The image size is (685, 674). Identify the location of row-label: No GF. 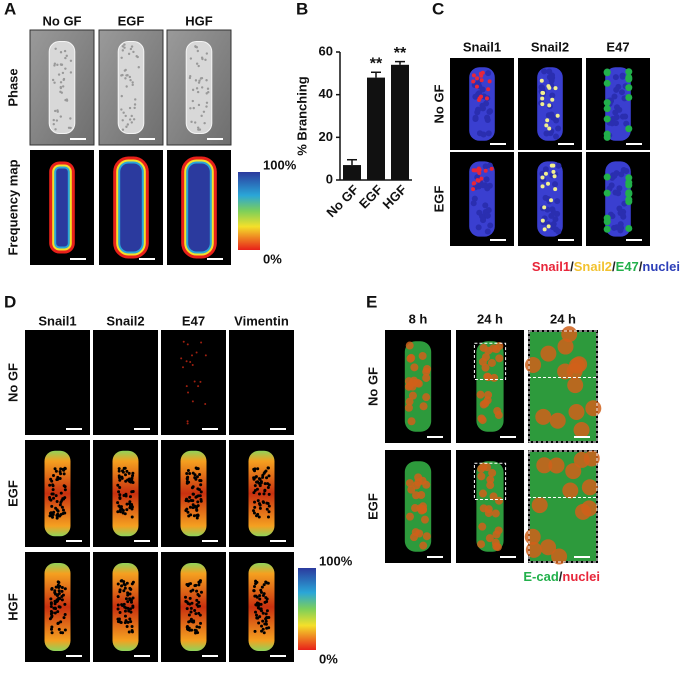
(372, 386).